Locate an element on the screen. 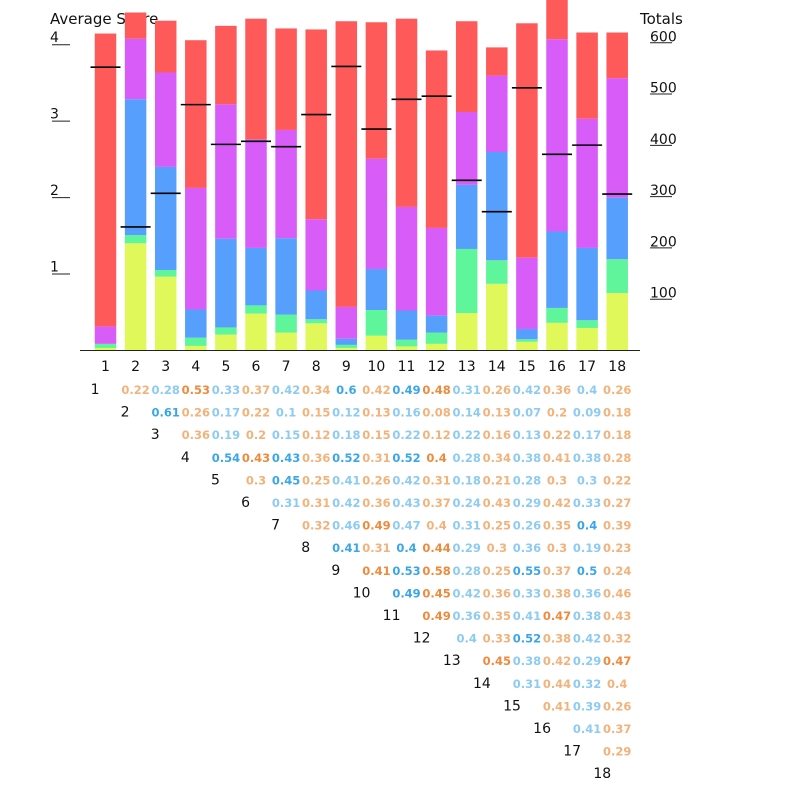 The width and height of the screenshot is (800, 800). correlation-cell: 0.29 is located at coordinates (587, 661).